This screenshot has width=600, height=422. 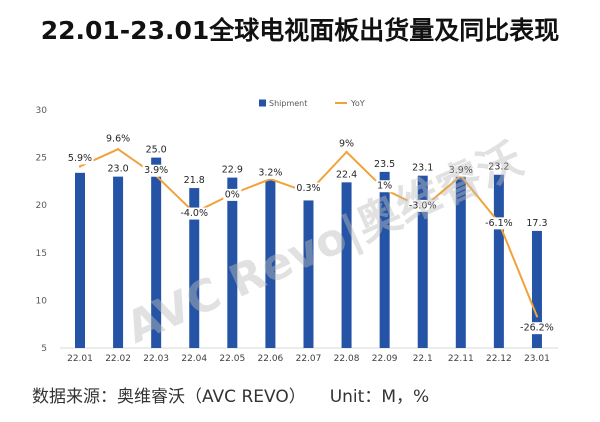 I want to click on x-tick-label: 22.1, so click(x=423, y=359).